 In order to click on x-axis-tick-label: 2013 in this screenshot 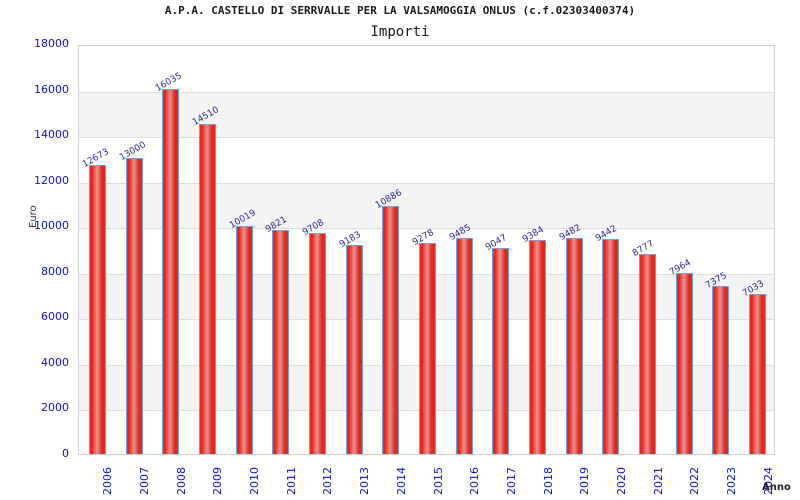, I will do `click(365, 481)`.